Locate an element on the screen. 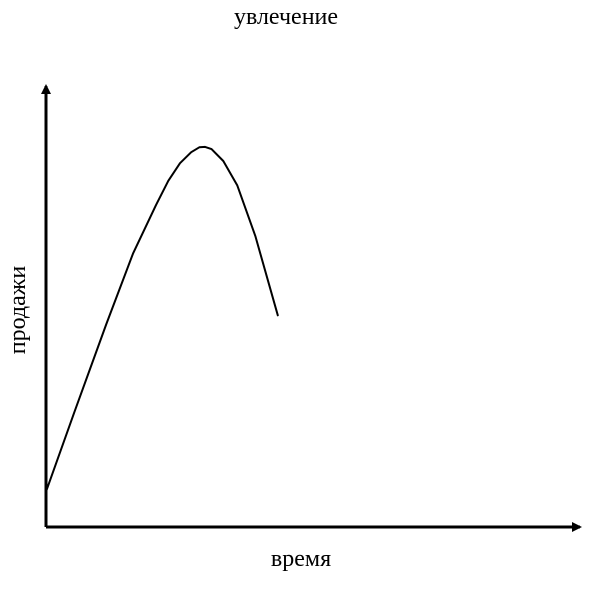 Image resolution: width=592 pixels, height=589 pixels. x-axis-label: время is located at coordinates (301, 559).